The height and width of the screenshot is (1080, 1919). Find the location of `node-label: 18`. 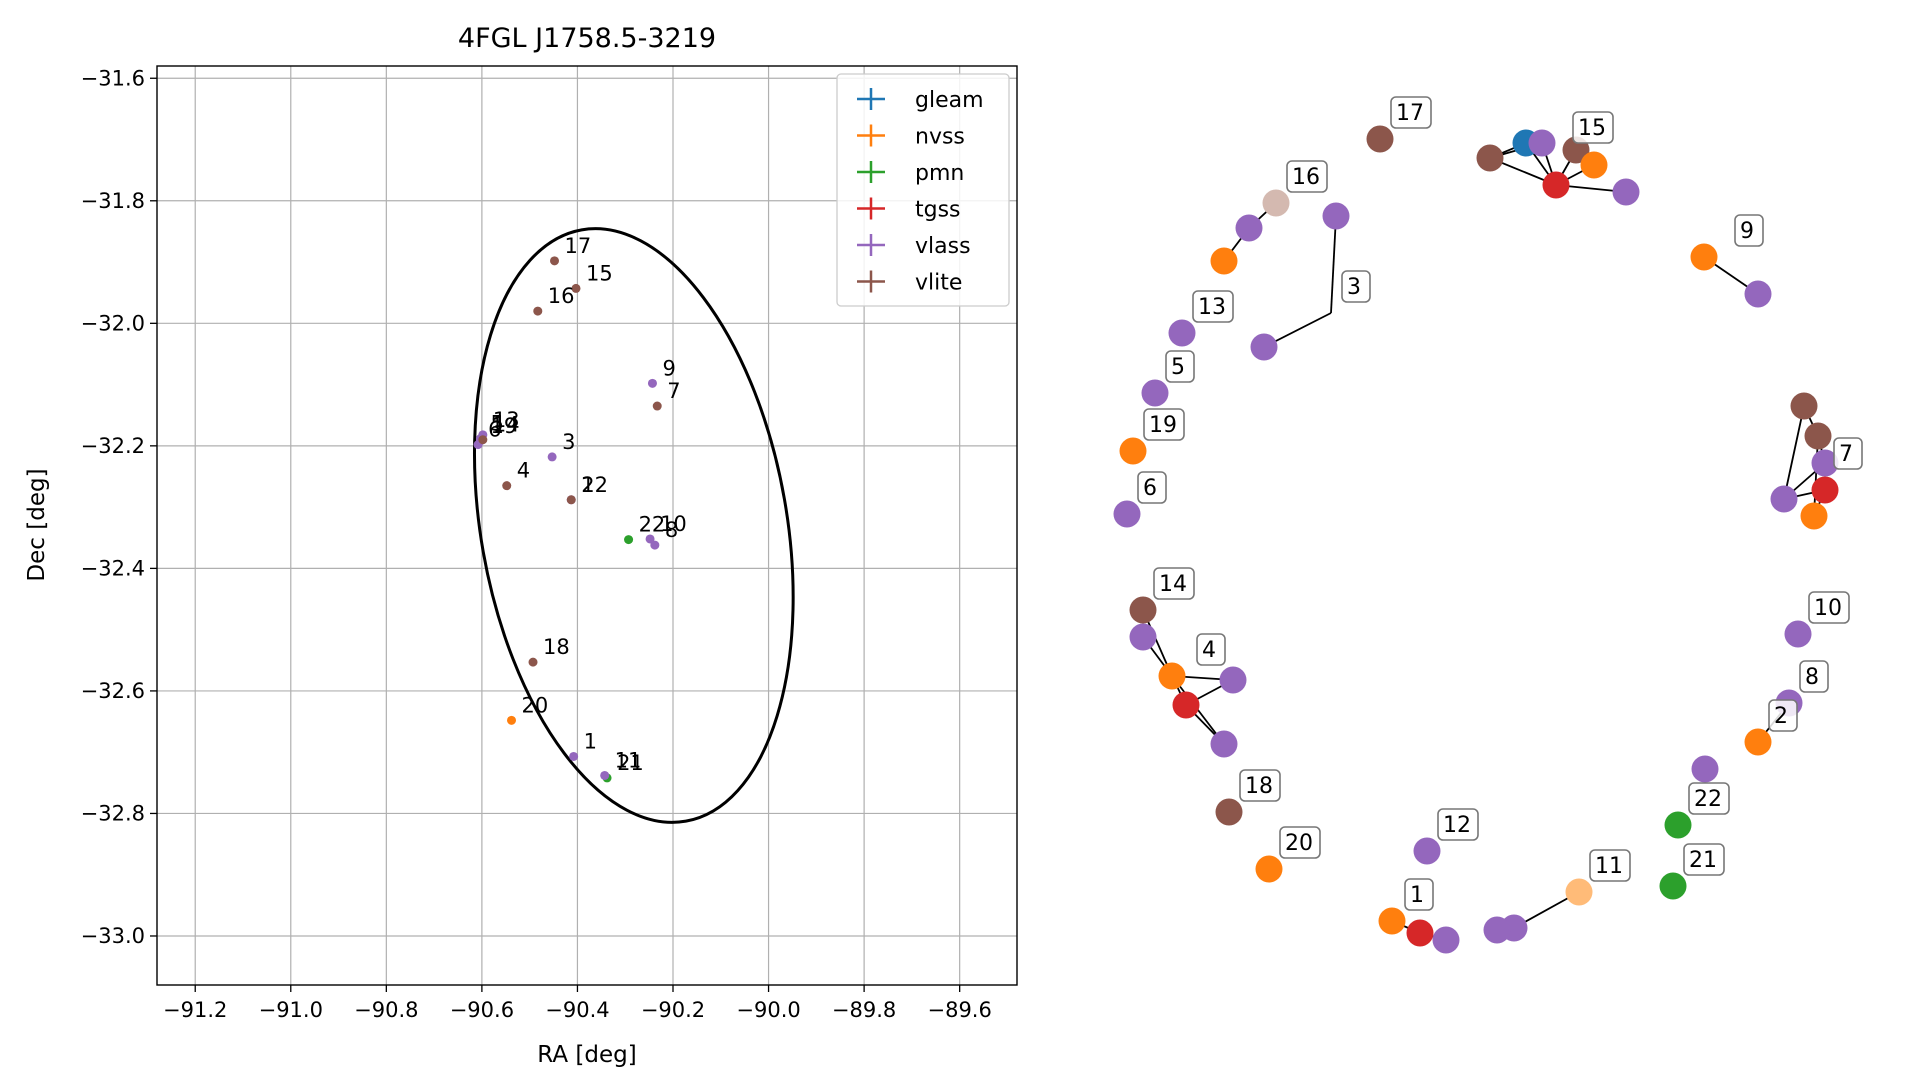

node-label: 18 is located at coordinates (1259, 786).